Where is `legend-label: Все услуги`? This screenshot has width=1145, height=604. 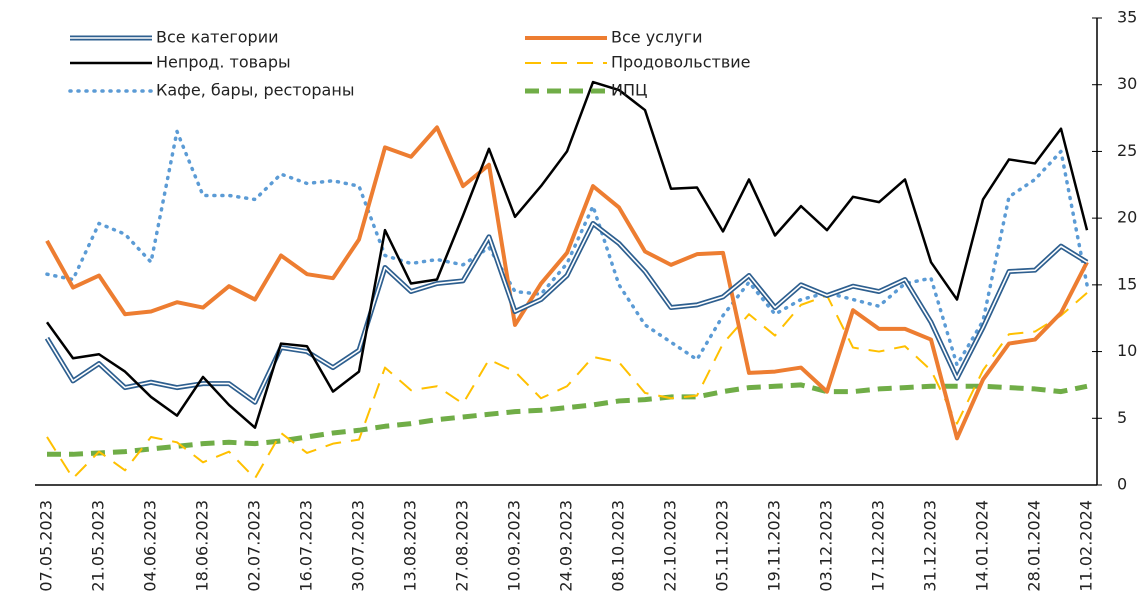 legend-label: Все услуги is located at coordinates (656, 37).